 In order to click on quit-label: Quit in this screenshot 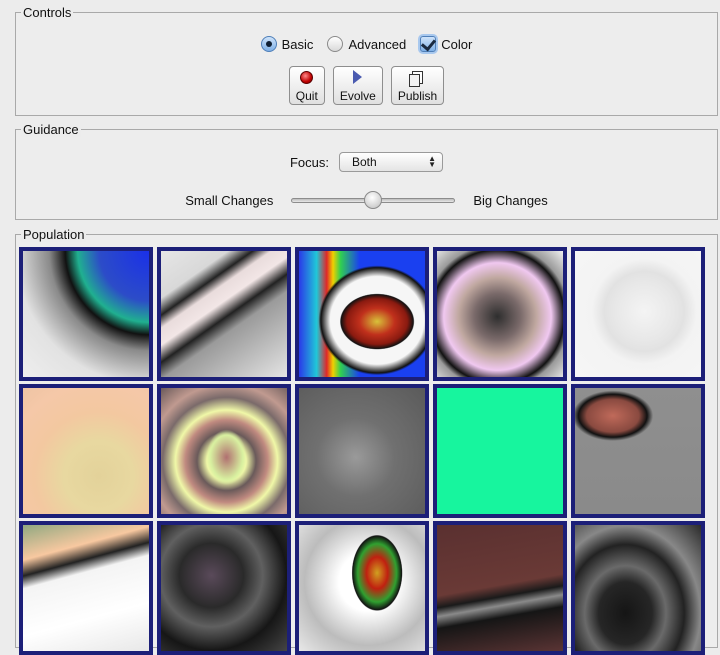, I will do `click(306, 96)`.